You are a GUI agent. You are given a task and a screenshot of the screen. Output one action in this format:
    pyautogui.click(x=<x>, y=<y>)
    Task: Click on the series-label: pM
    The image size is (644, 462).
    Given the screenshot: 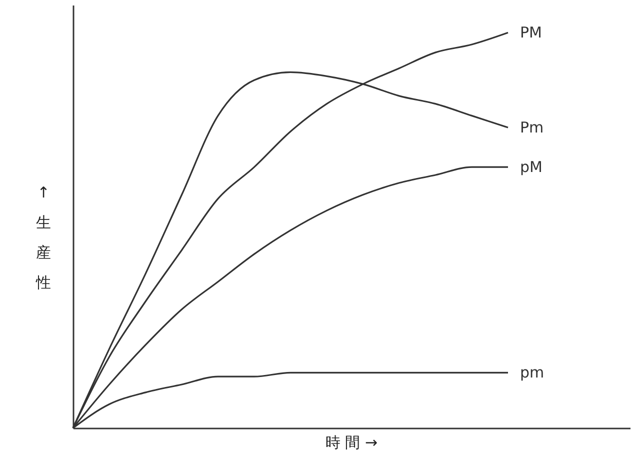 What is the action you would take?
    pyautogui.click(x=531, y=167)
    